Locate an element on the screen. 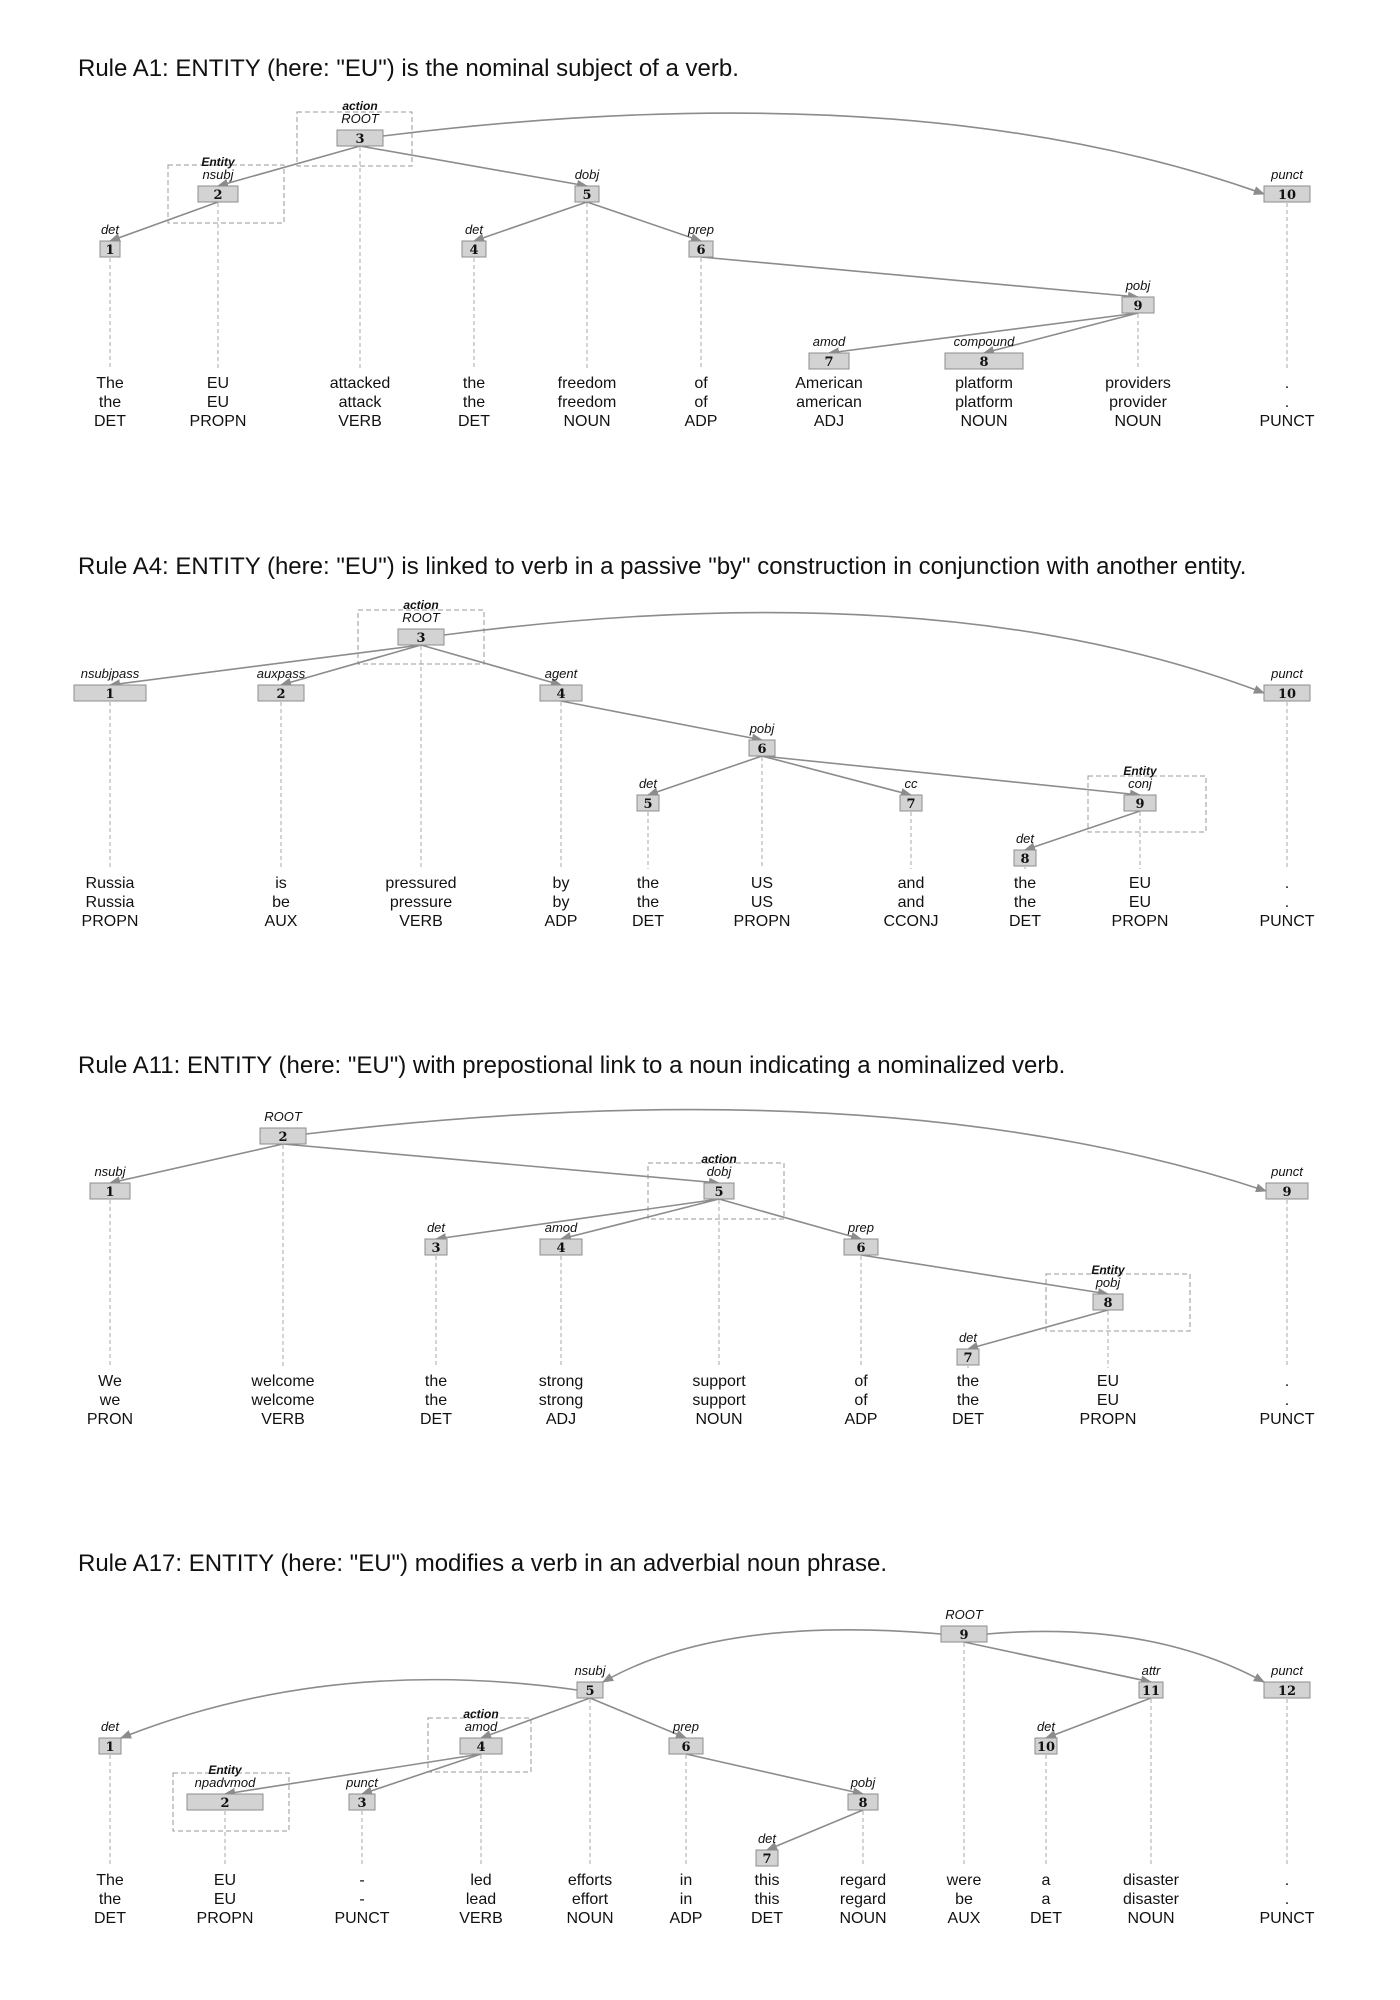  dependency-label: auxpass is located at coordinates (281, 673).